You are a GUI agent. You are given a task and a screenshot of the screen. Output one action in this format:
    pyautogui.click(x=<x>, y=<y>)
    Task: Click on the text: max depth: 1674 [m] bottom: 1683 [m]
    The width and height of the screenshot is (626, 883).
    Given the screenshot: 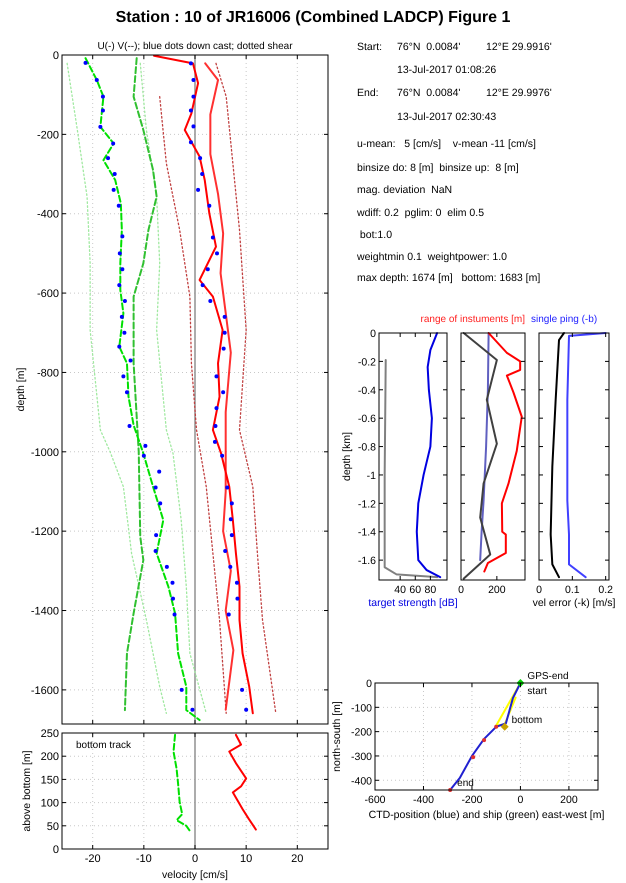 What is the action you would take?
    pyautogui.click(x=448, y=278)
    